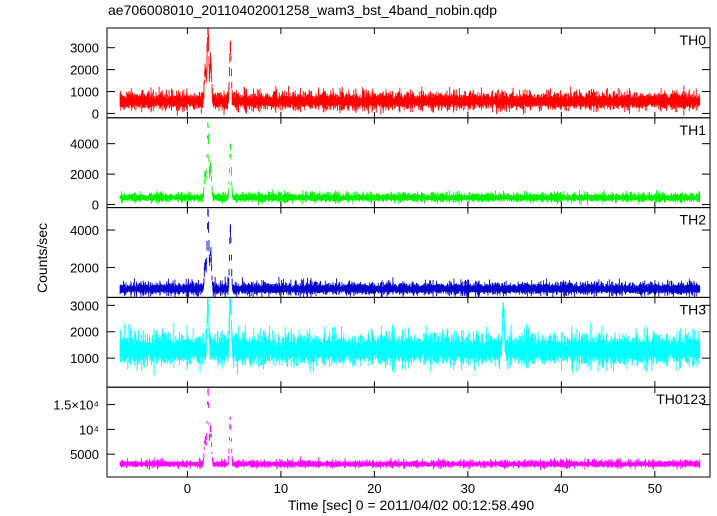  What do you see at coordinates (89, 429) in the screenshot?
I see `y-tick-label: 10⁴` at bounding box center [89, 429].